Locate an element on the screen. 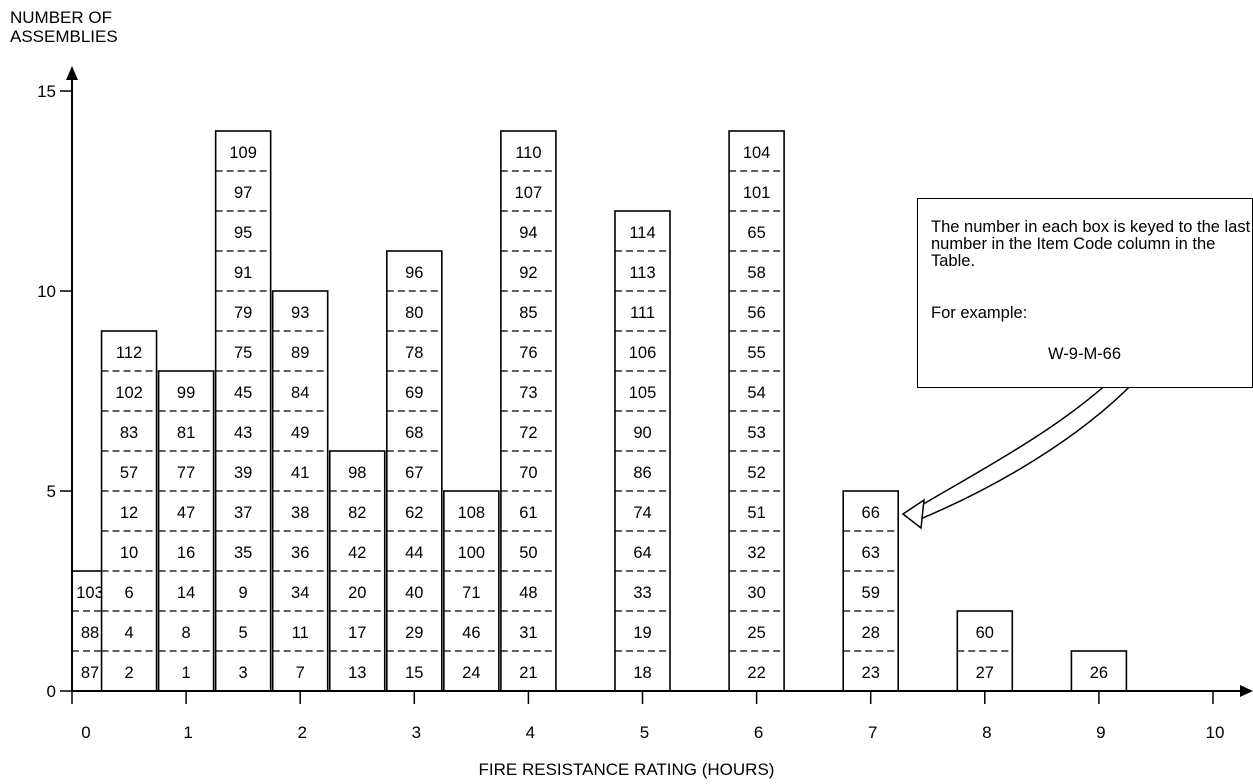 The image size is (1253, 784). x-tick-label: 6 is located at coordinates (758, 732).